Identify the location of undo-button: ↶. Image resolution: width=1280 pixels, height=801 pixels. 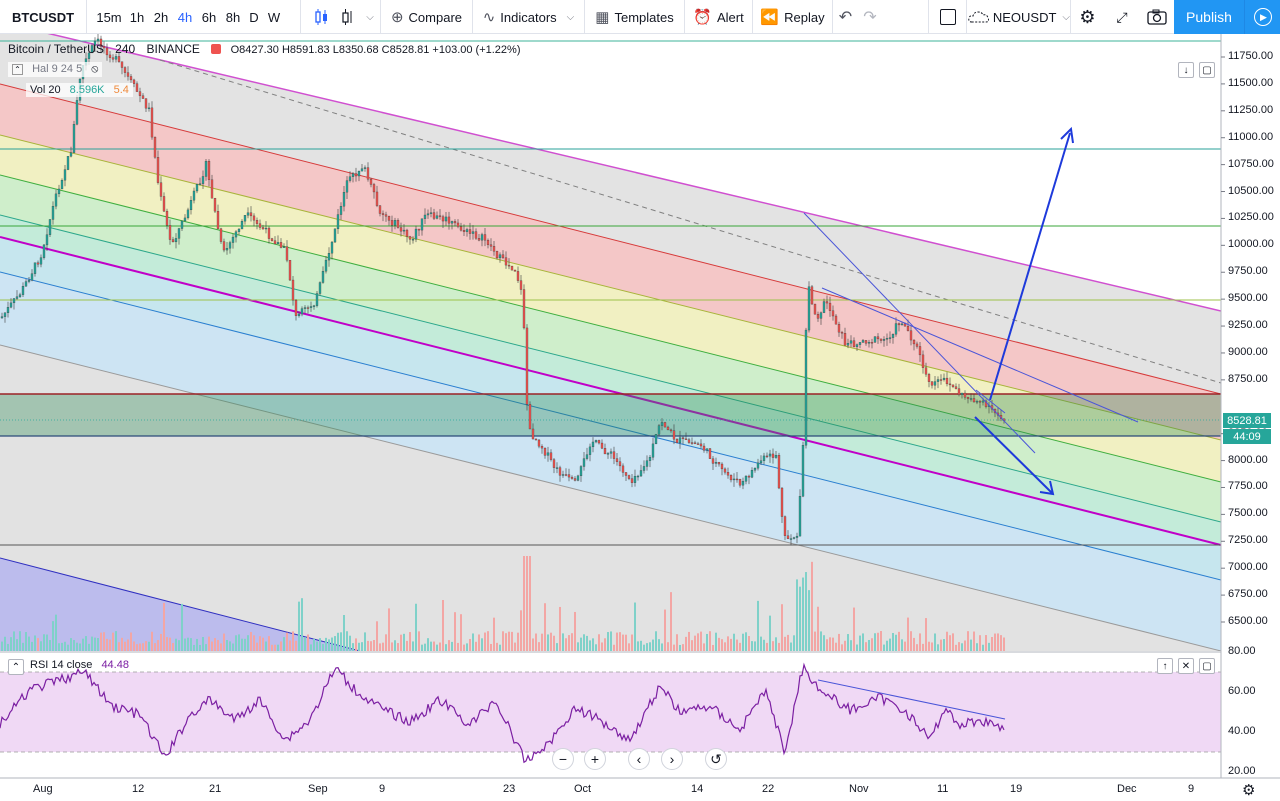
(845, 17).